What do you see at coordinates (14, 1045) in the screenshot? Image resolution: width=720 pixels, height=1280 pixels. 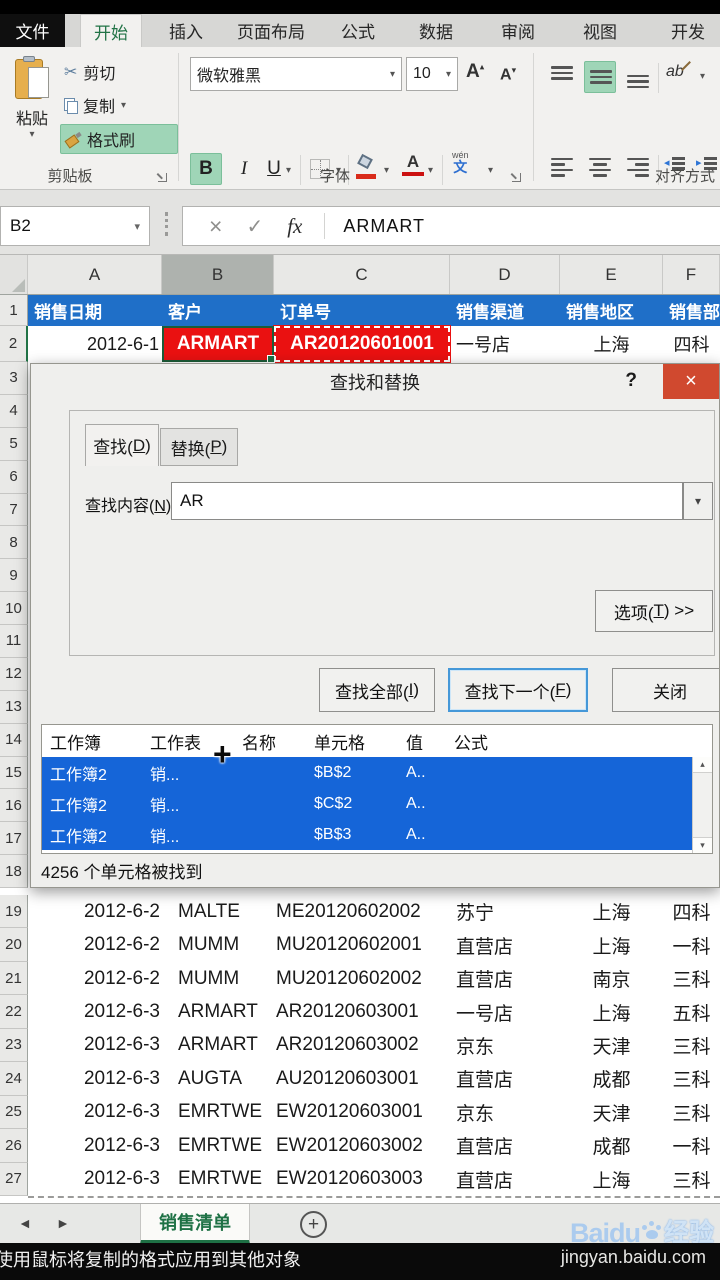 I see `row-header: 23` at bounding box center [14, 1045].